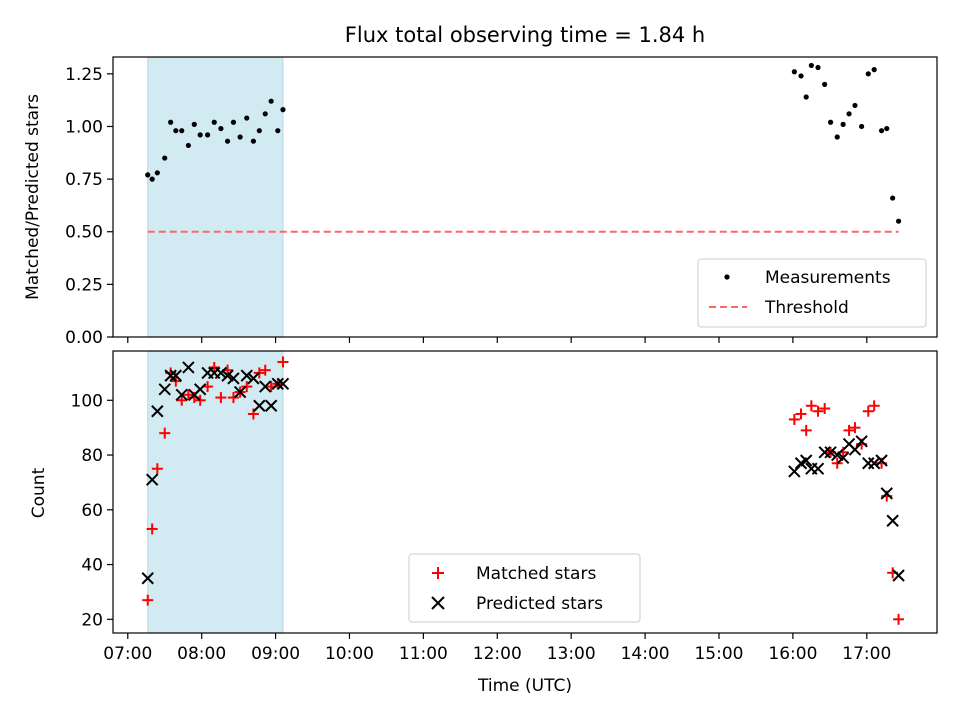 Image resolution: width=960 pixels, height=720 pixels. What do you see at coordinates (89, 206) in the screenshot?
I see `top-y-axis: 0.00 0.25 0.50 0.75 1.00 1.25` at bounding box center [89, 206].